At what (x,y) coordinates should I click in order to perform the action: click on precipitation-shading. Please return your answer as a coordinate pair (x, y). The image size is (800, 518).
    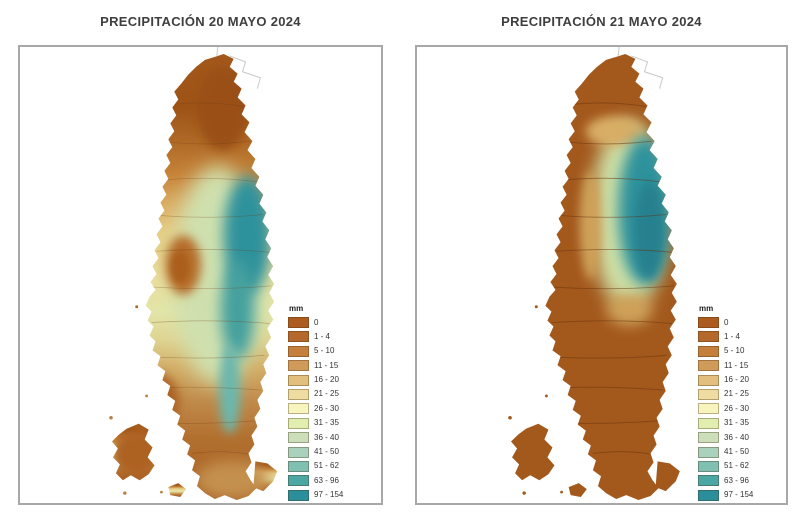
    Looking at the image, I should click on (601, 278).